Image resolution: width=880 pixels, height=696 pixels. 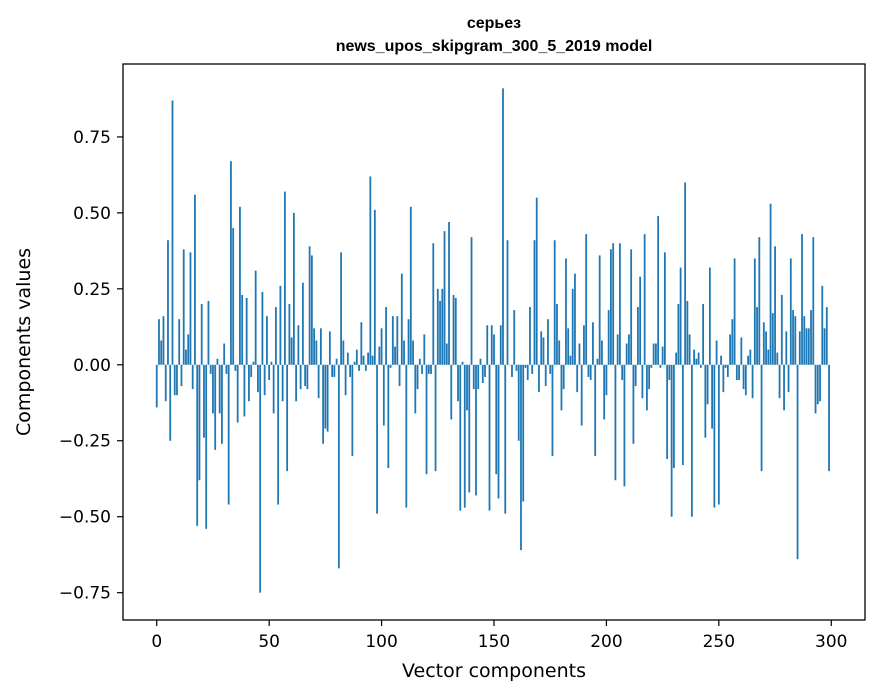 What do you see at coordinates (91, 366) in the screenshot?
I see `y-axis-ticks: −0.75 −0.50 −0.25 0.00 0.25 0.50 0.75` at bounding box center [91, 366].